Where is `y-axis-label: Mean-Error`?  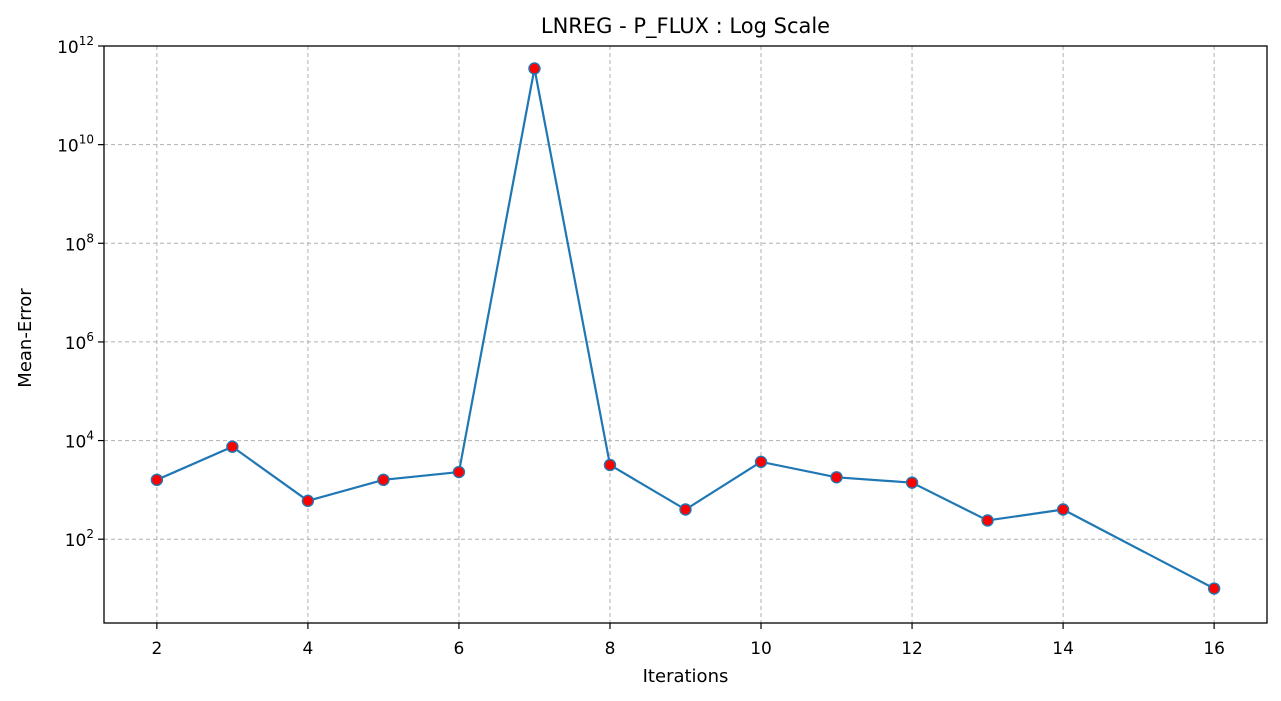 y-axis-label: Mean-Error is located at coordinates (25, 338).